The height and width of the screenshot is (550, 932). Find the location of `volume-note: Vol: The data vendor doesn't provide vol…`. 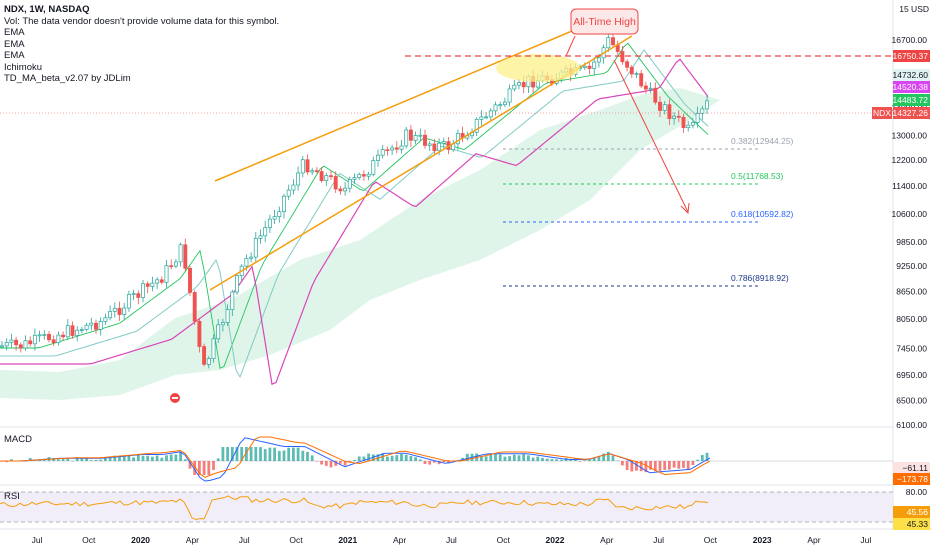

volume-note: Vol: The data vendor doesn't provide vol… is located at coordinates (142, 21).